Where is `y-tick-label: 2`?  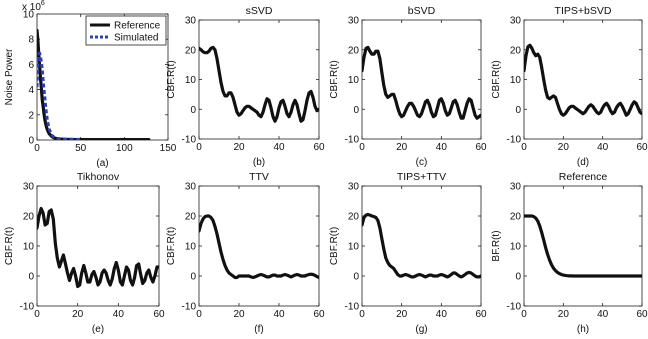 y-tick-label: 2 is located at coordinates (31, 115).